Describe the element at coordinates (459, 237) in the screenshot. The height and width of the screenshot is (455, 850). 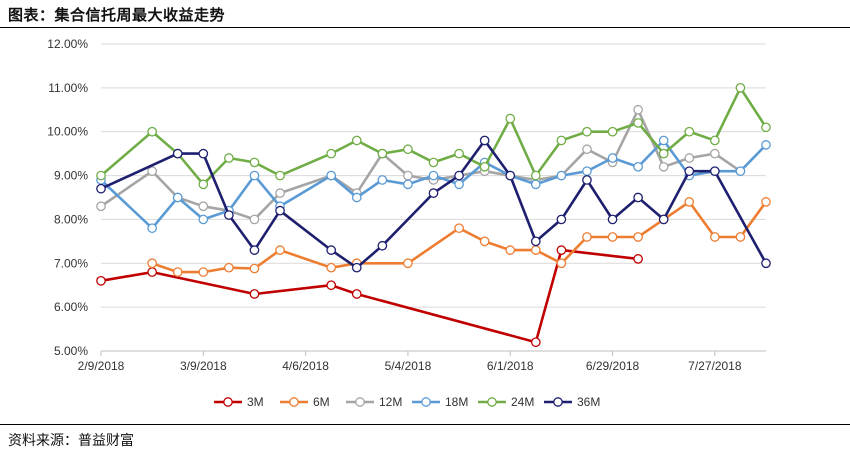
I see `series-line-6M` at that location.